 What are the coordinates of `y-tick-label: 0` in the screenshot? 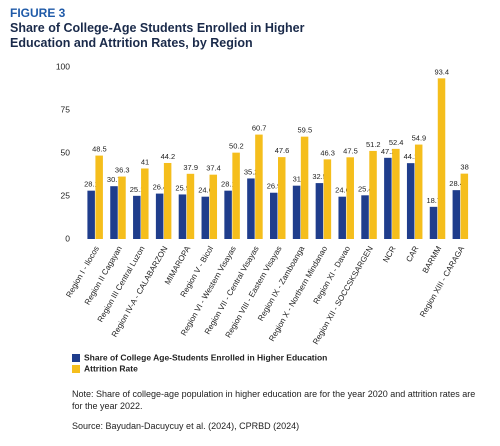 It's located at (67, 238).